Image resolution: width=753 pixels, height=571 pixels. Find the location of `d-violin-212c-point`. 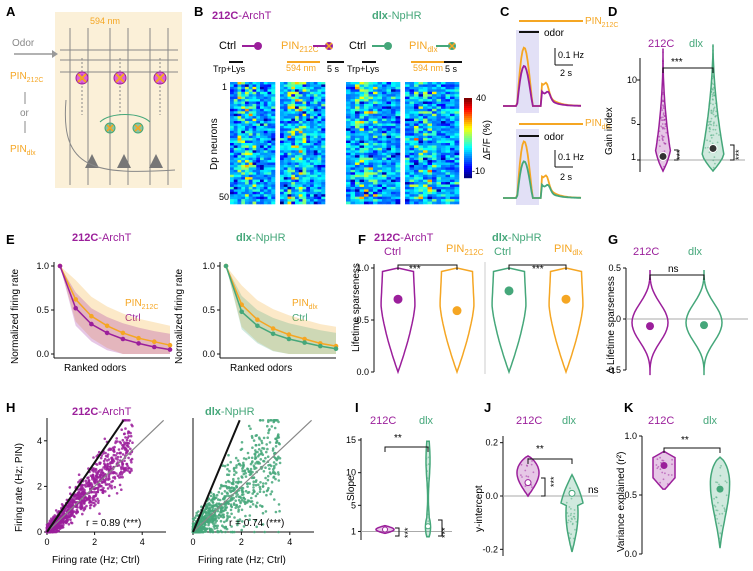

d-violin-212c-point is located at coordinates (662, 135).